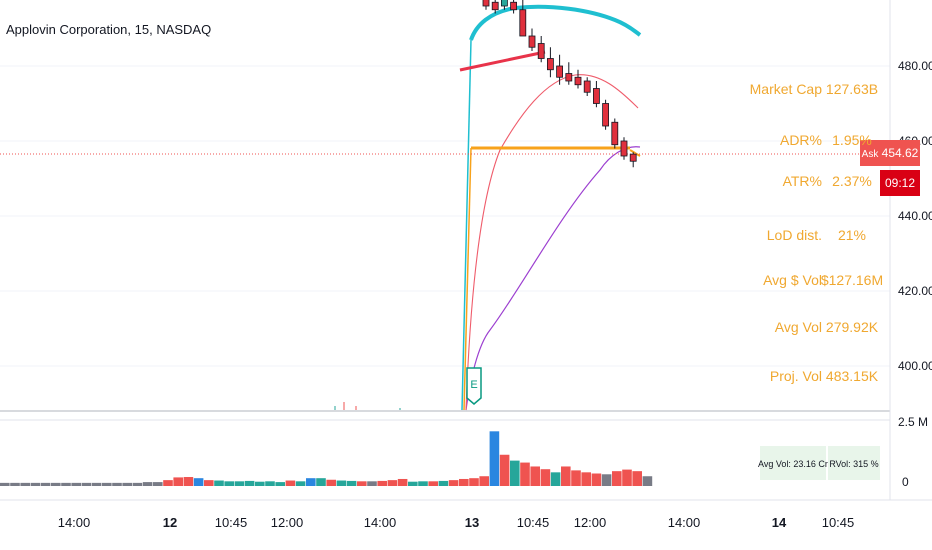 The width and height of the screenshot is (932, 550). What do you see at coordinates (890, 168) in the screenshot?
I see `last-price-tag: Ask 454.62 09:12` at bounding box center [890, 168].